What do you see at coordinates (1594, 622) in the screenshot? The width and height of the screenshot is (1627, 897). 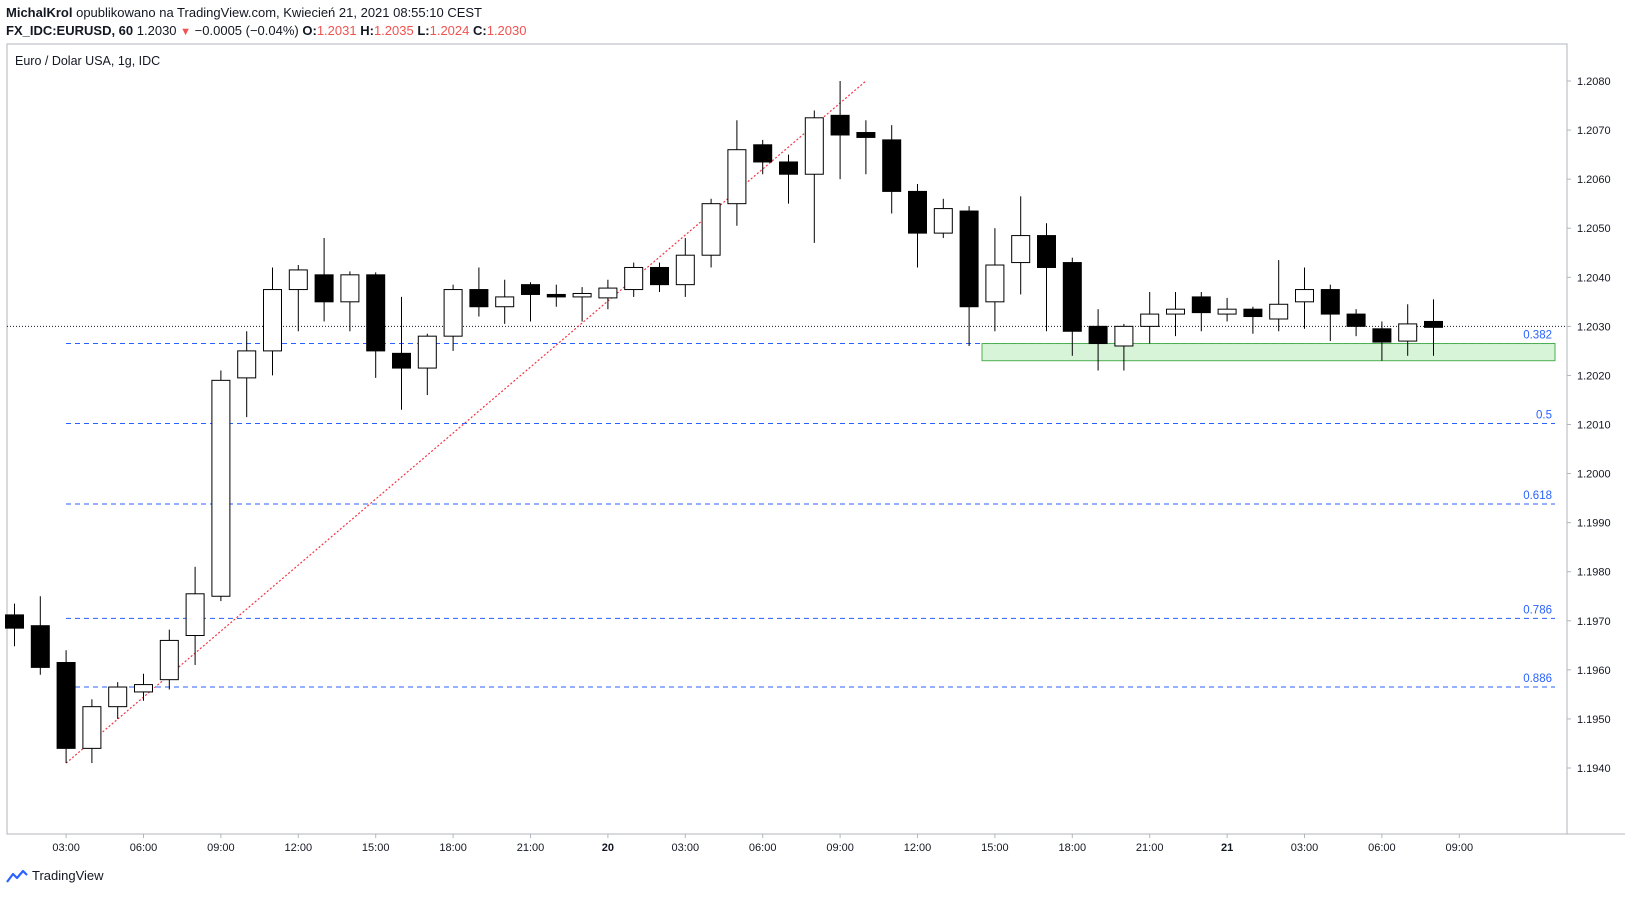 I see `y-tick-label: 1.1970` at bounding box center [1594, 622].